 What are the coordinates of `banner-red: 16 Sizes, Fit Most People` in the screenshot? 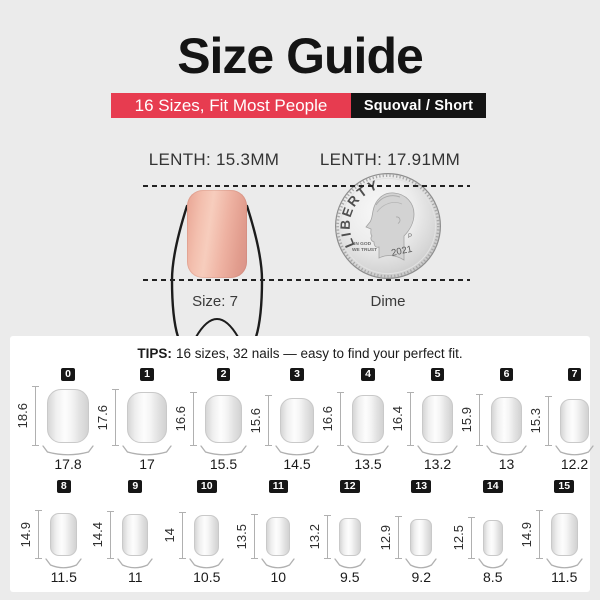 It's located at (231, 105).